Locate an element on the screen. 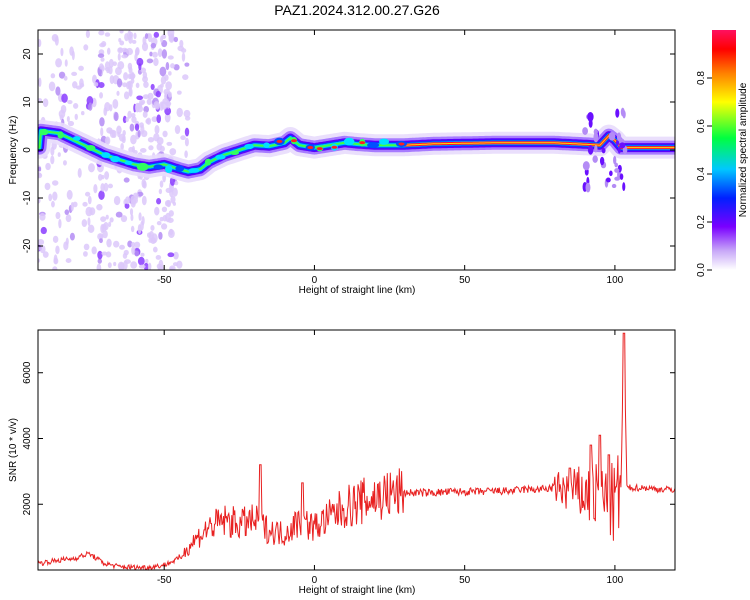  colorbar-tick-label: 0.2 is located at coordinates (701, 222).